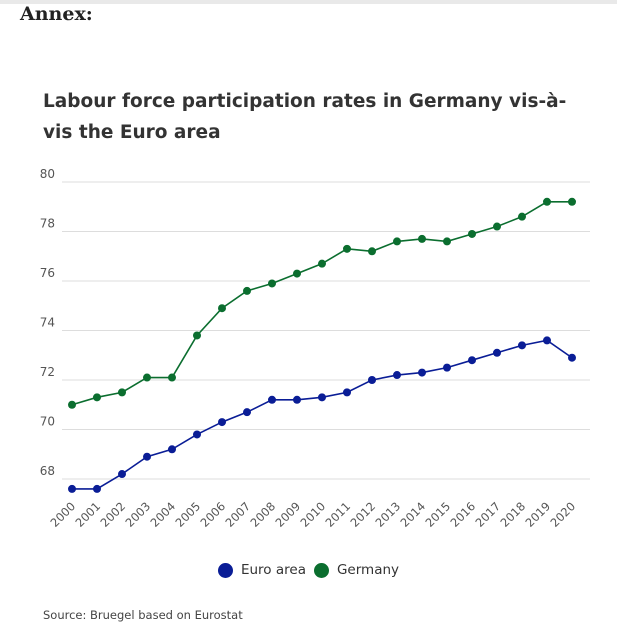 Image resolution: width=617 pixels, height=630 pixels. I want to click on x-tick-label: 2011, so click(338, 514).